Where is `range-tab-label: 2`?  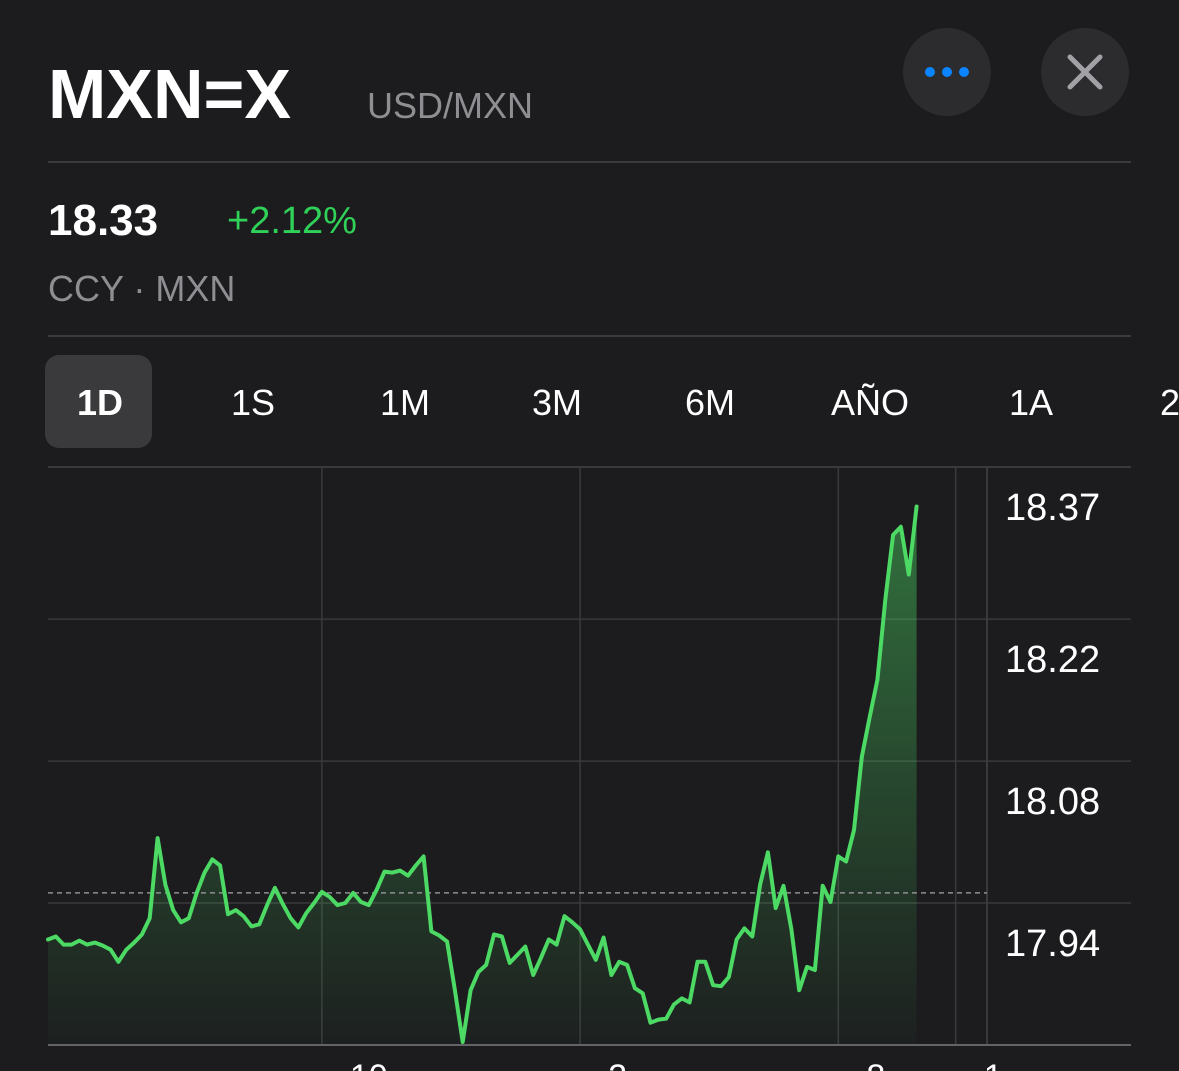
range-tab-label: 2 is located at coordinates (1169, 402).